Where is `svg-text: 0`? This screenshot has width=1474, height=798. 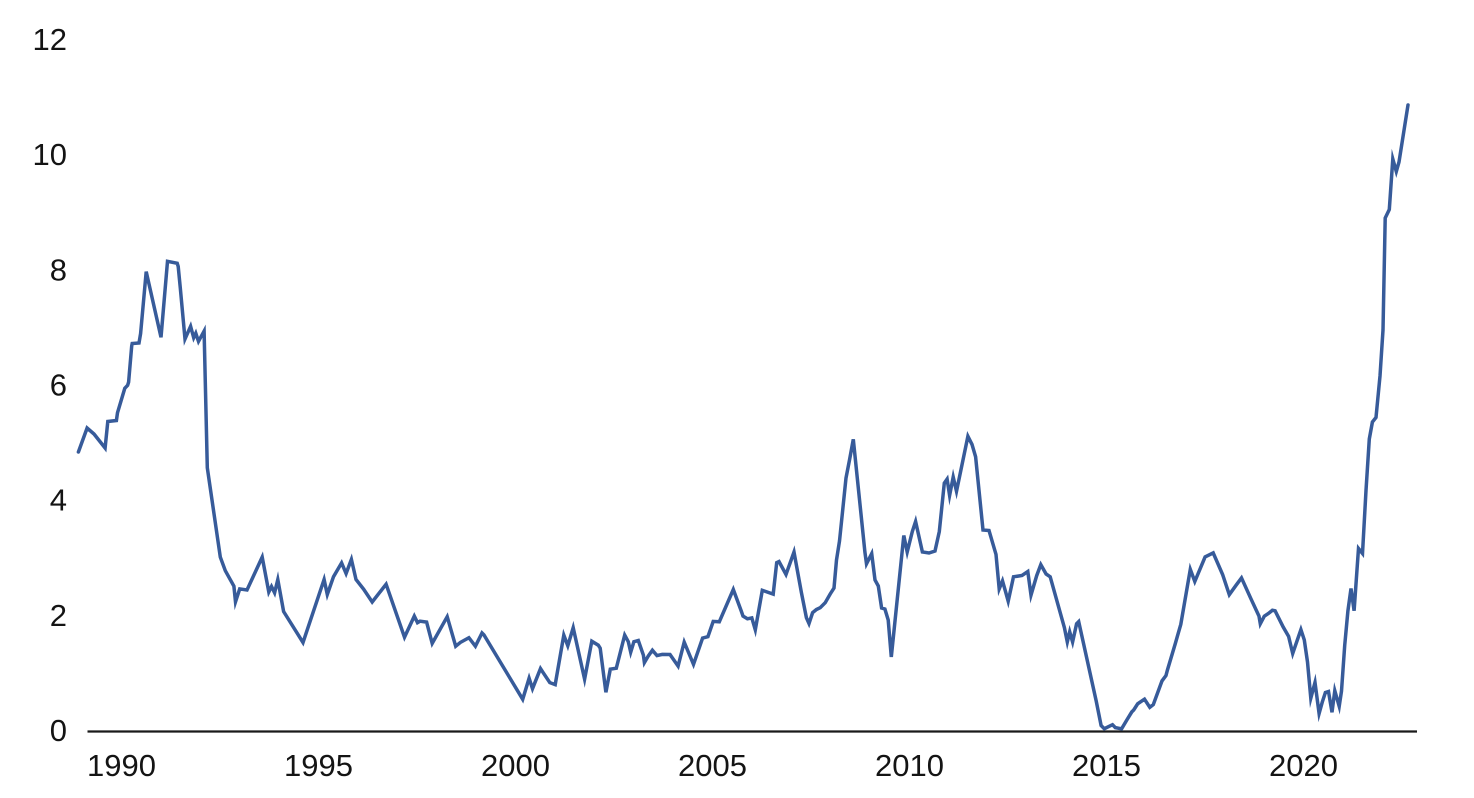 svg-text: 0 is located at coordinates (58, 730).